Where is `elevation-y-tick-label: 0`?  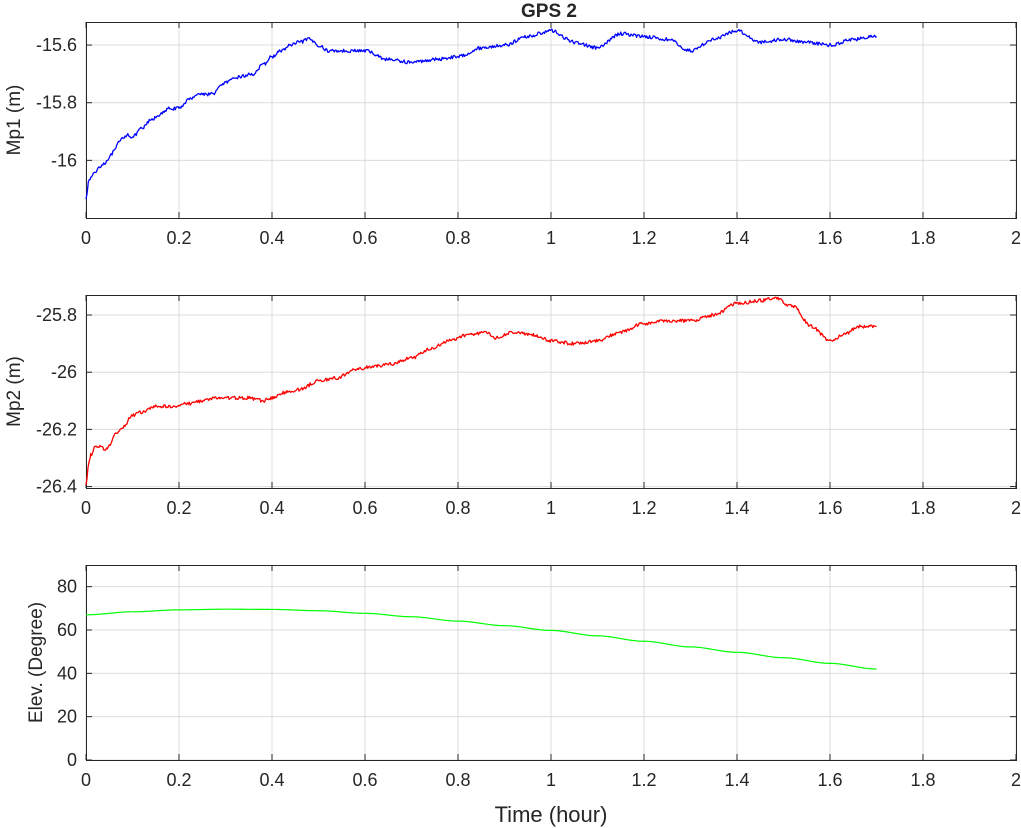 elevation-y-tick-label: 0 is located at coordinates (72, 760).